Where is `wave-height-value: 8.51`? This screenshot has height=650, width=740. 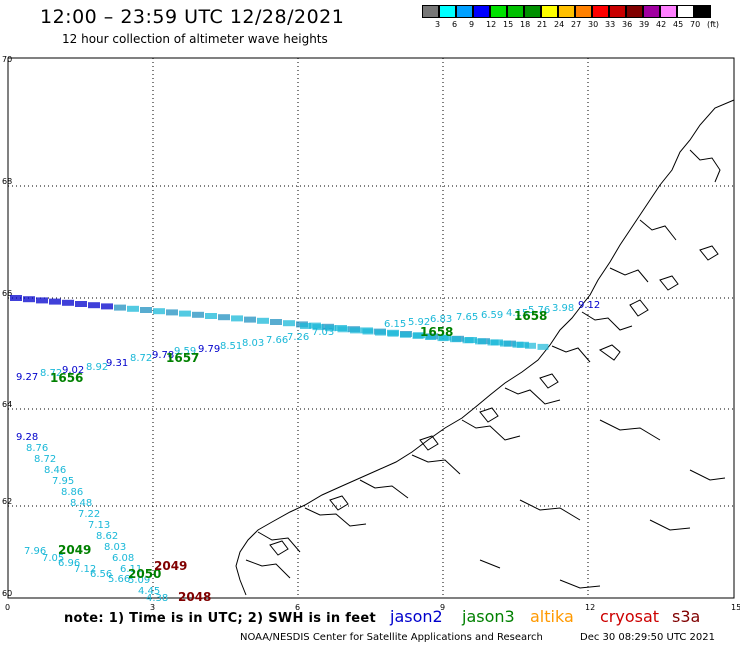 wave-height-value: 8.51 is located at coordinates (231, 346).